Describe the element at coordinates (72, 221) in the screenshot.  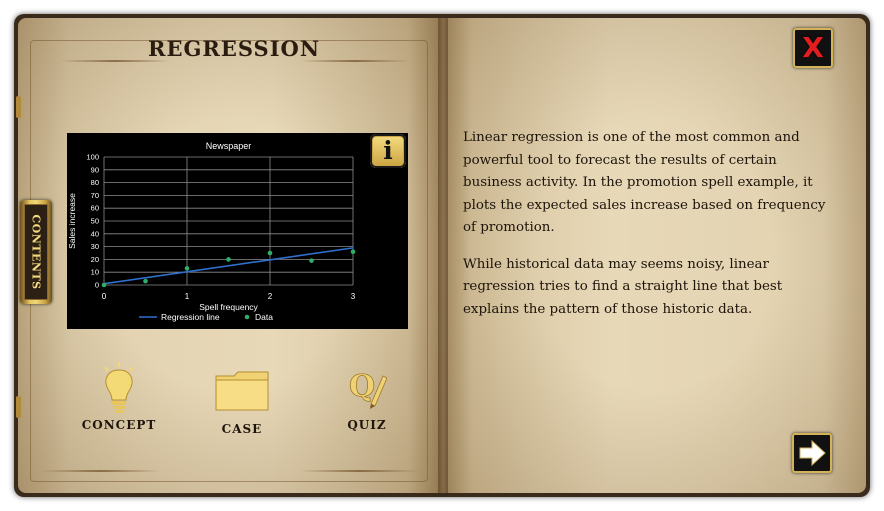
I see `y-axis-label: Sales increase` at that location.